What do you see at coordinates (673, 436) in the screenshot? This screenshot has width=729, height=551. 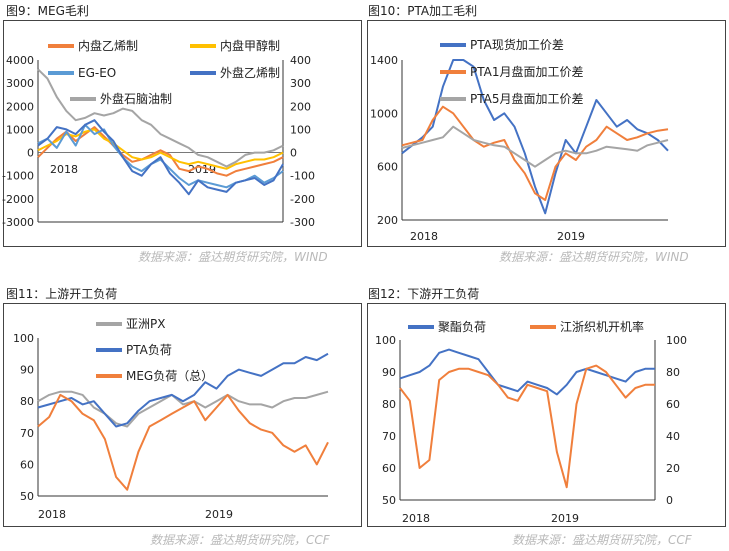 I see `y-tick-label-right: 40` at bounding box center [673, 436].